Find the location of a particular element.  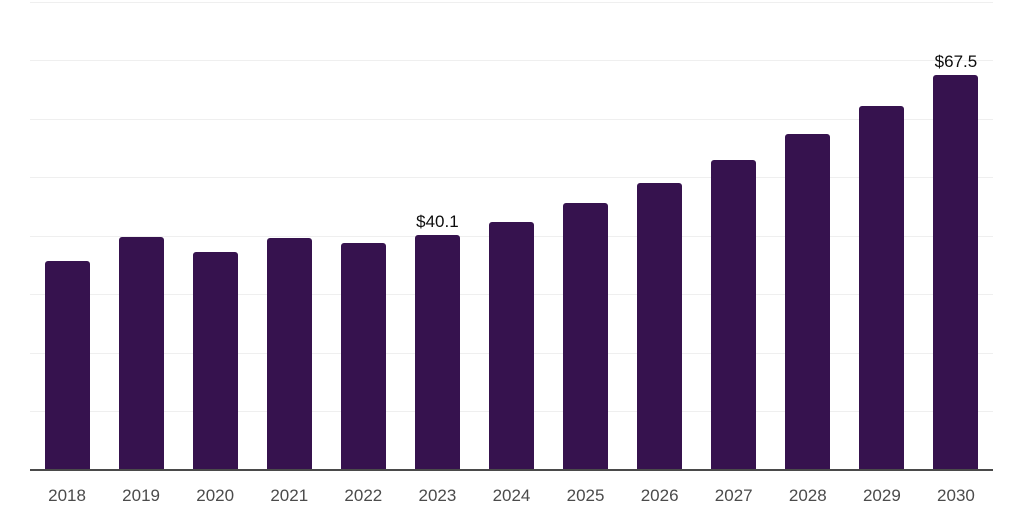

x-tick-label-2029: 2029 is located at coordinates (881, 495).